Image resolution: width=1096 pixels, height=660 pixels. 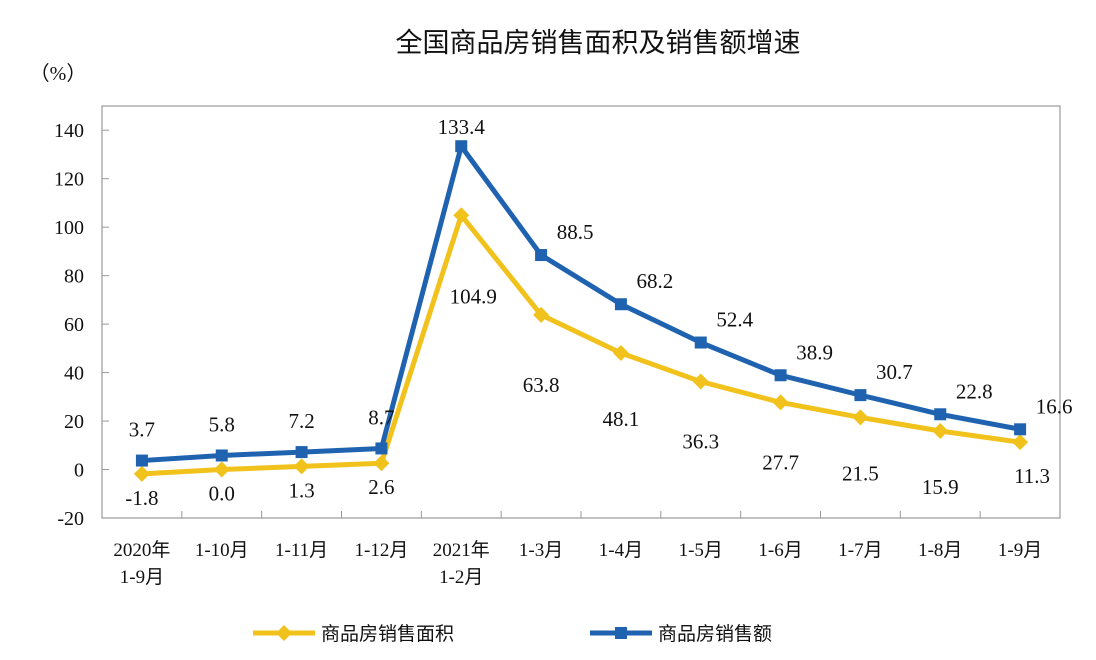 I want to click on data-label: 36.3, so click(x=700, y=442).